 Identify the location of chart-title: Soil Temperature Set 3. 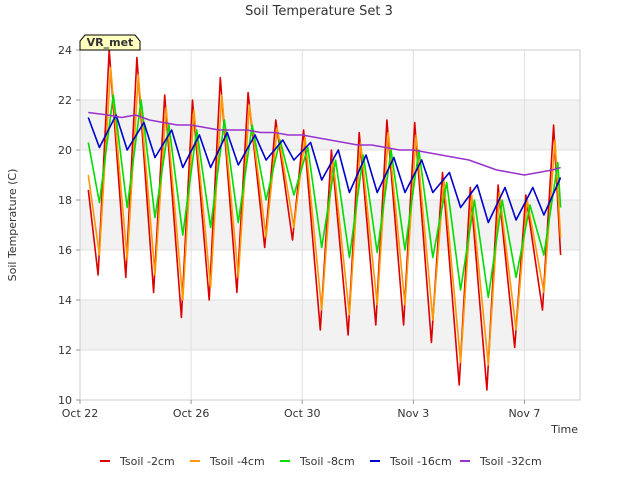
(319, 11).